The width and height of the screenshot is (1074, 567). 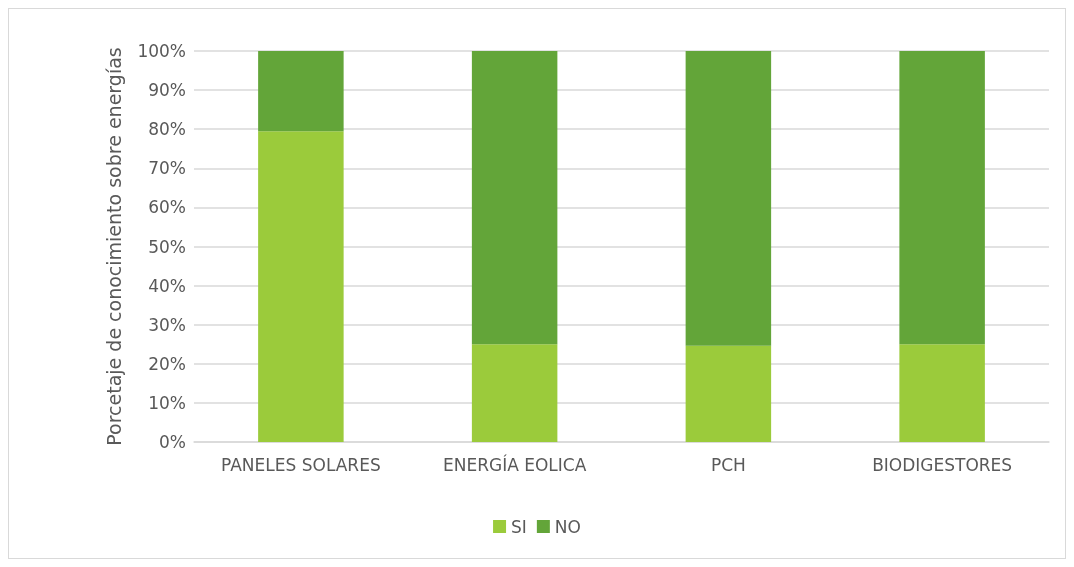 What do you see at coordinates (161, 51) in the screenshot?
I see `y-tick-label: 100%` at bounding box center [161, 51].